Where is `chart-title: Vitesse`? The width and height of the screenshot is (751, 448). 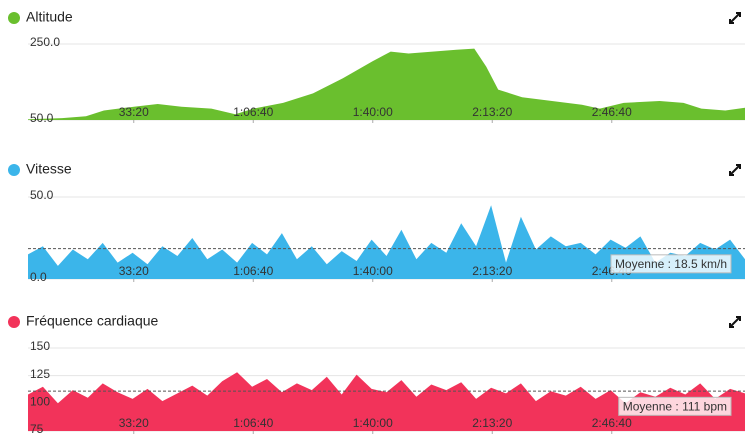 chart-title: Vitesse is located at coordinates (49, 169).